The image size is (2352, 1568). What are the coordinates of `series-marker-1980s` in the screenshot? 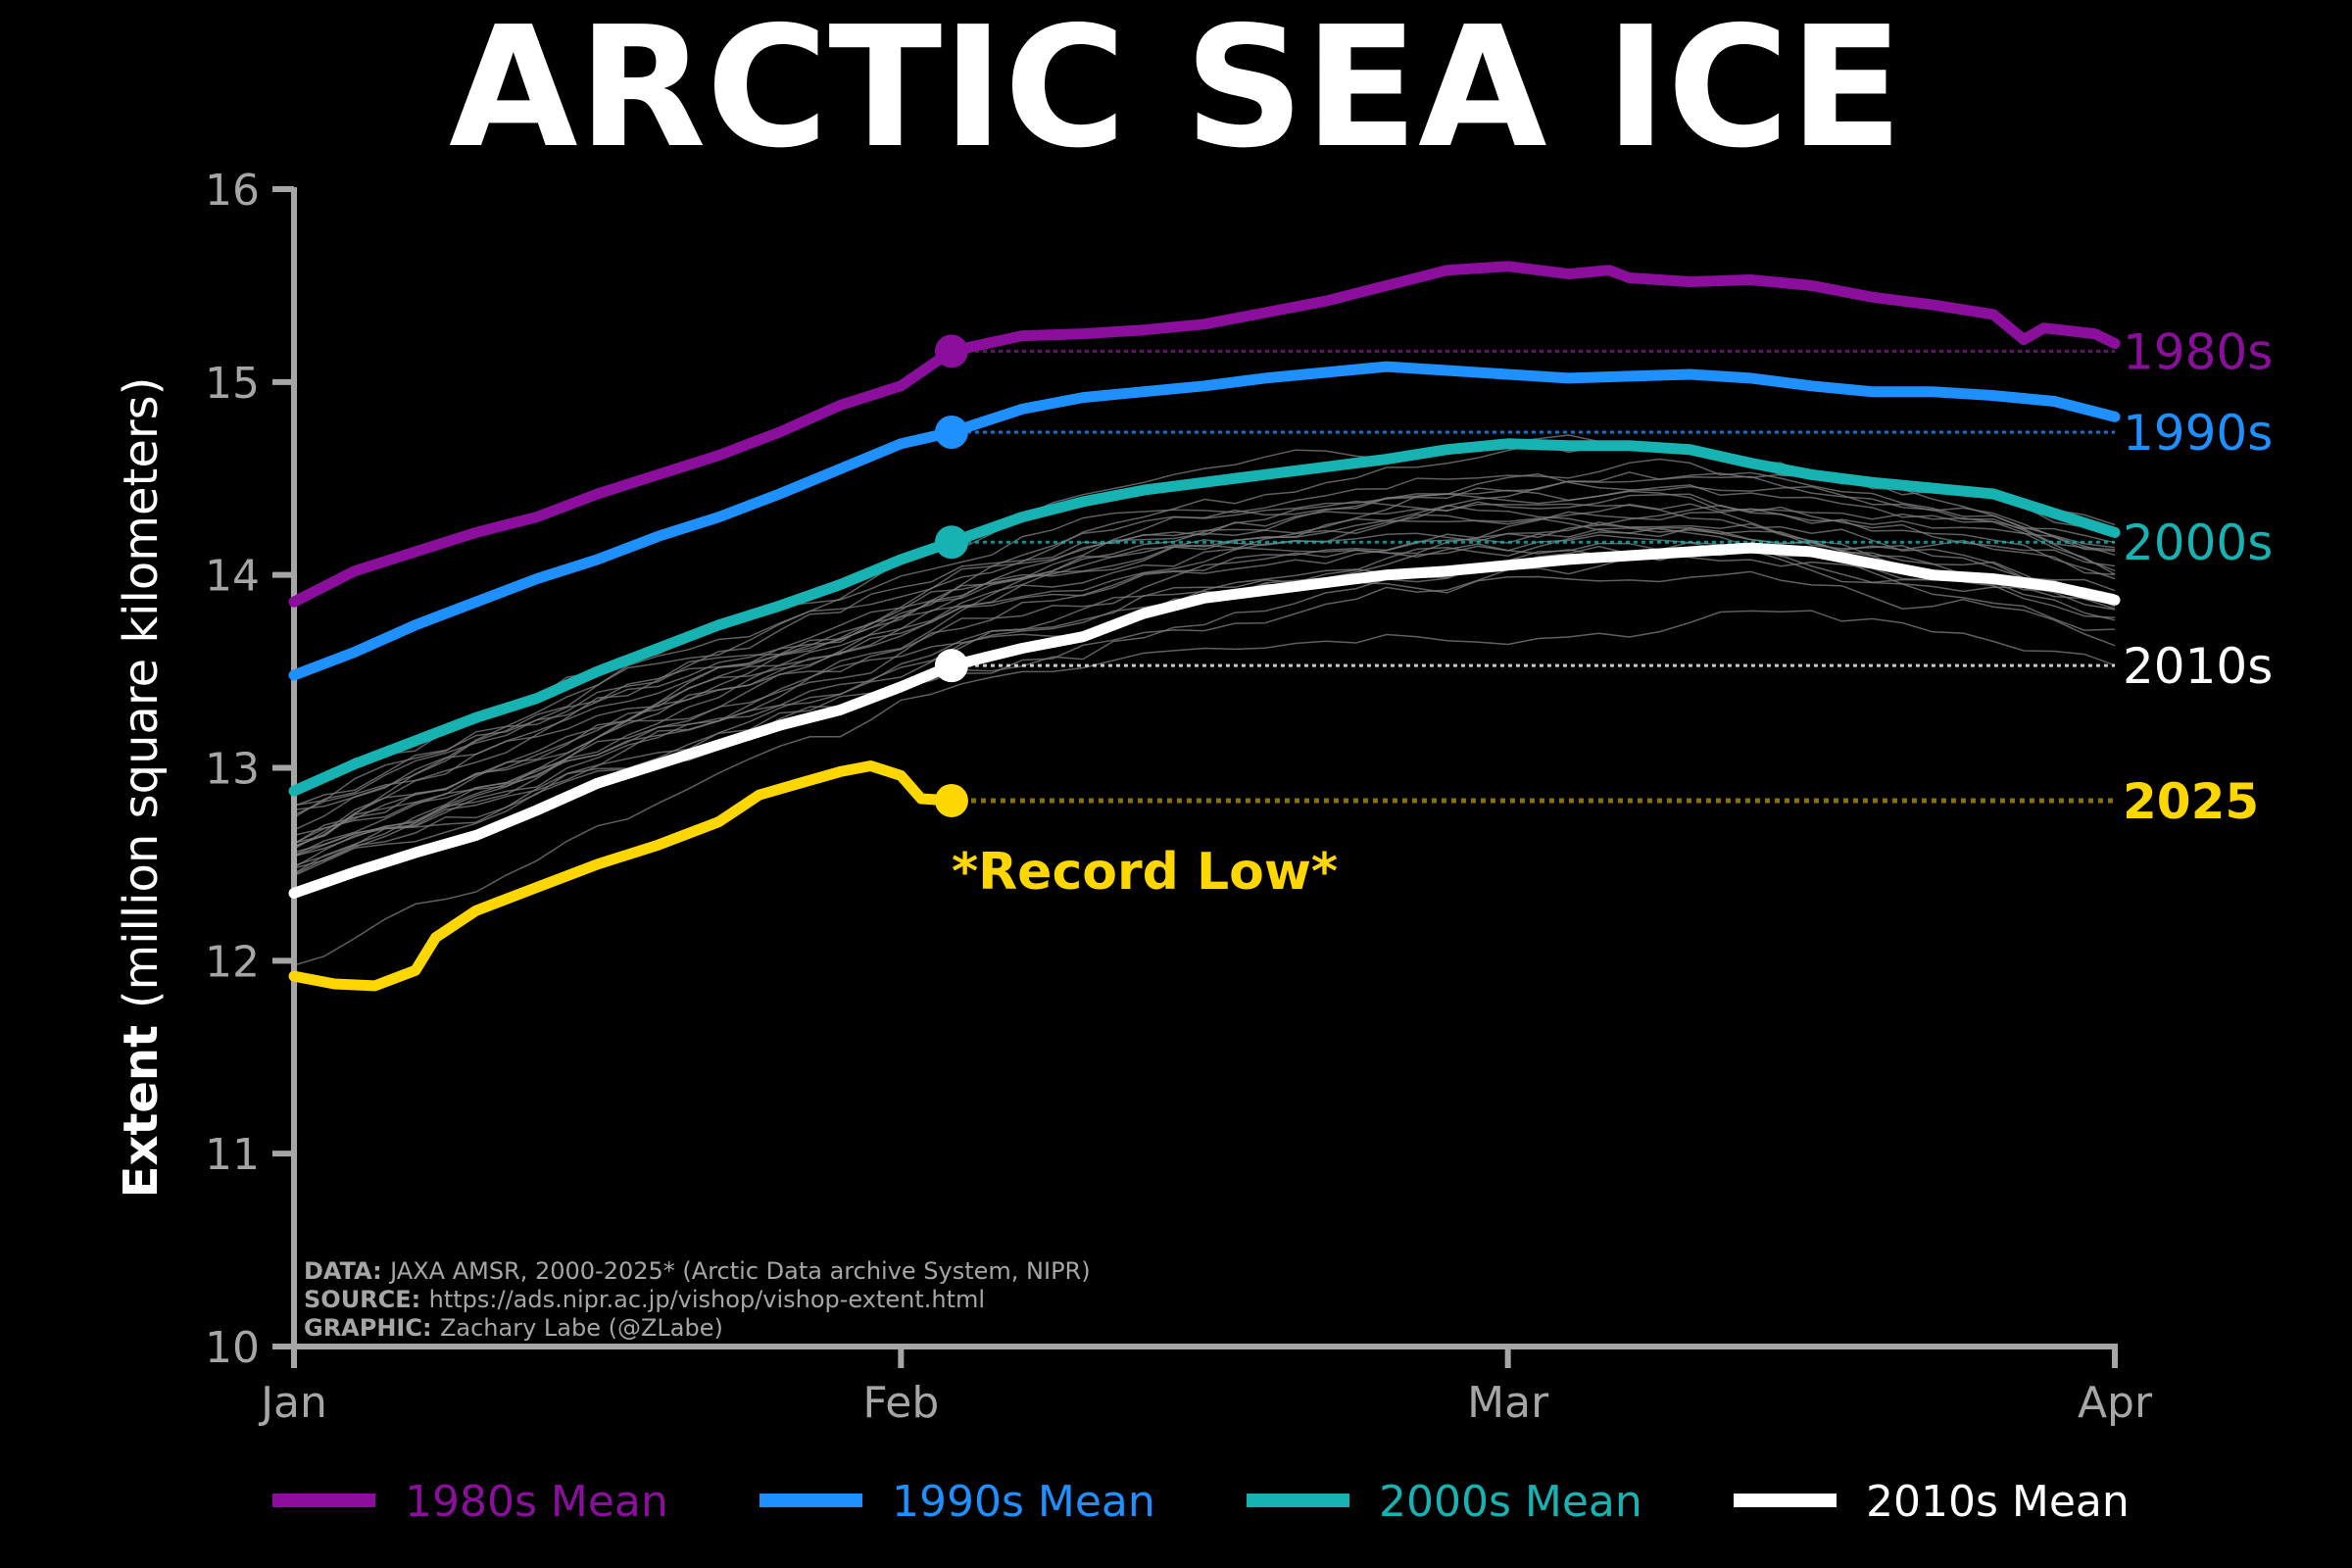 It's located at (951, 351).